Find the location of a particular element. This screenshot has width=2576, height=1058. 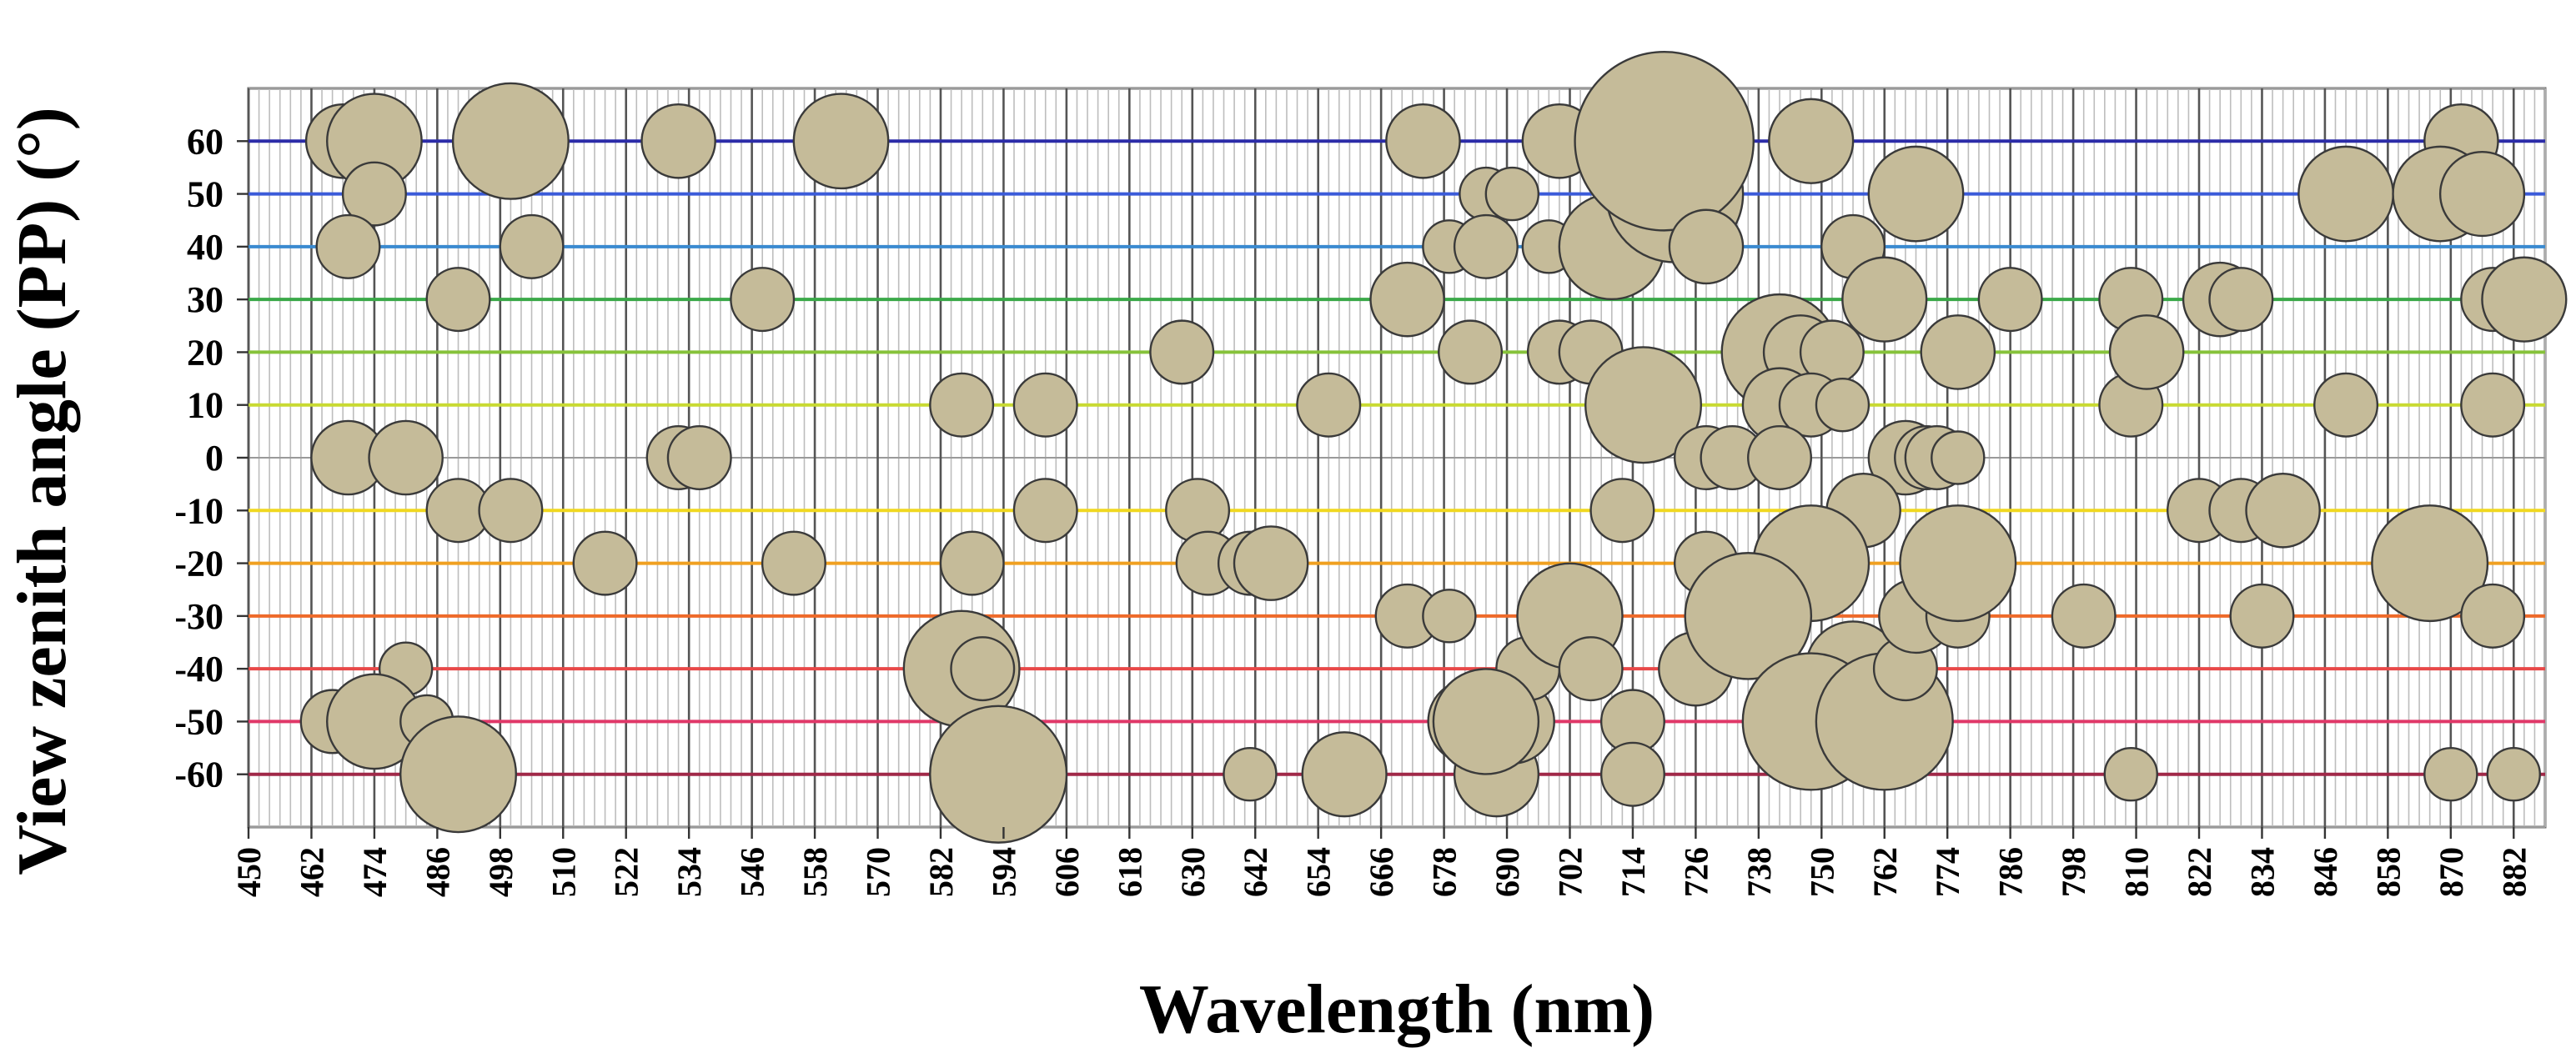

x-tick-label: 462 is located at coordinates (311, 872).